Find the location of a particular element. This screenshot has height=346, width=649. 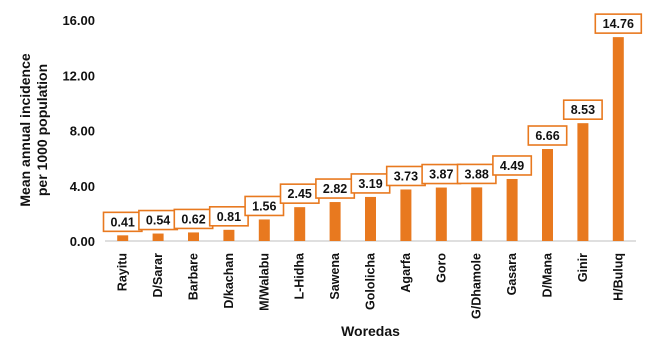

x-tick-label: Agarfa is located at coordinates (406, 272).